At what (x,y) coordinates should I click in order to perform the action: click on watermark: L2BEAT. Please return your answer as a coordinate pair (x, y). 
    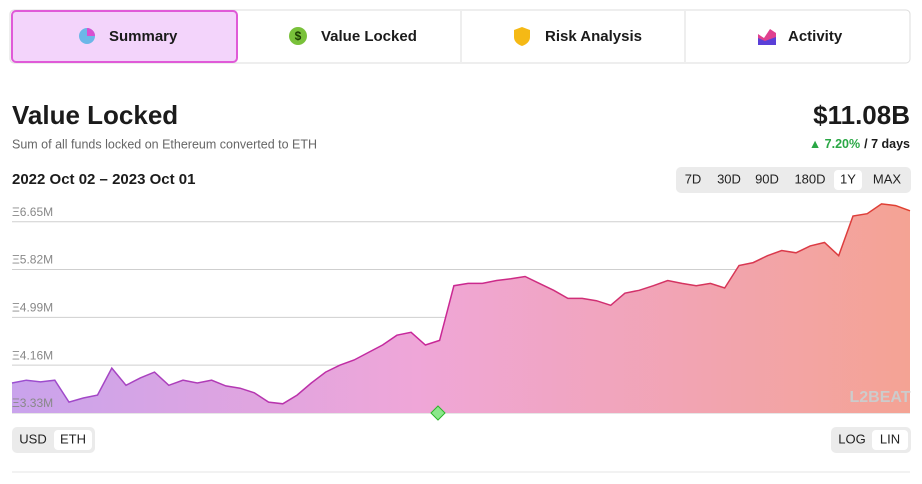
    Looking at the image, I should click on (879, 397).